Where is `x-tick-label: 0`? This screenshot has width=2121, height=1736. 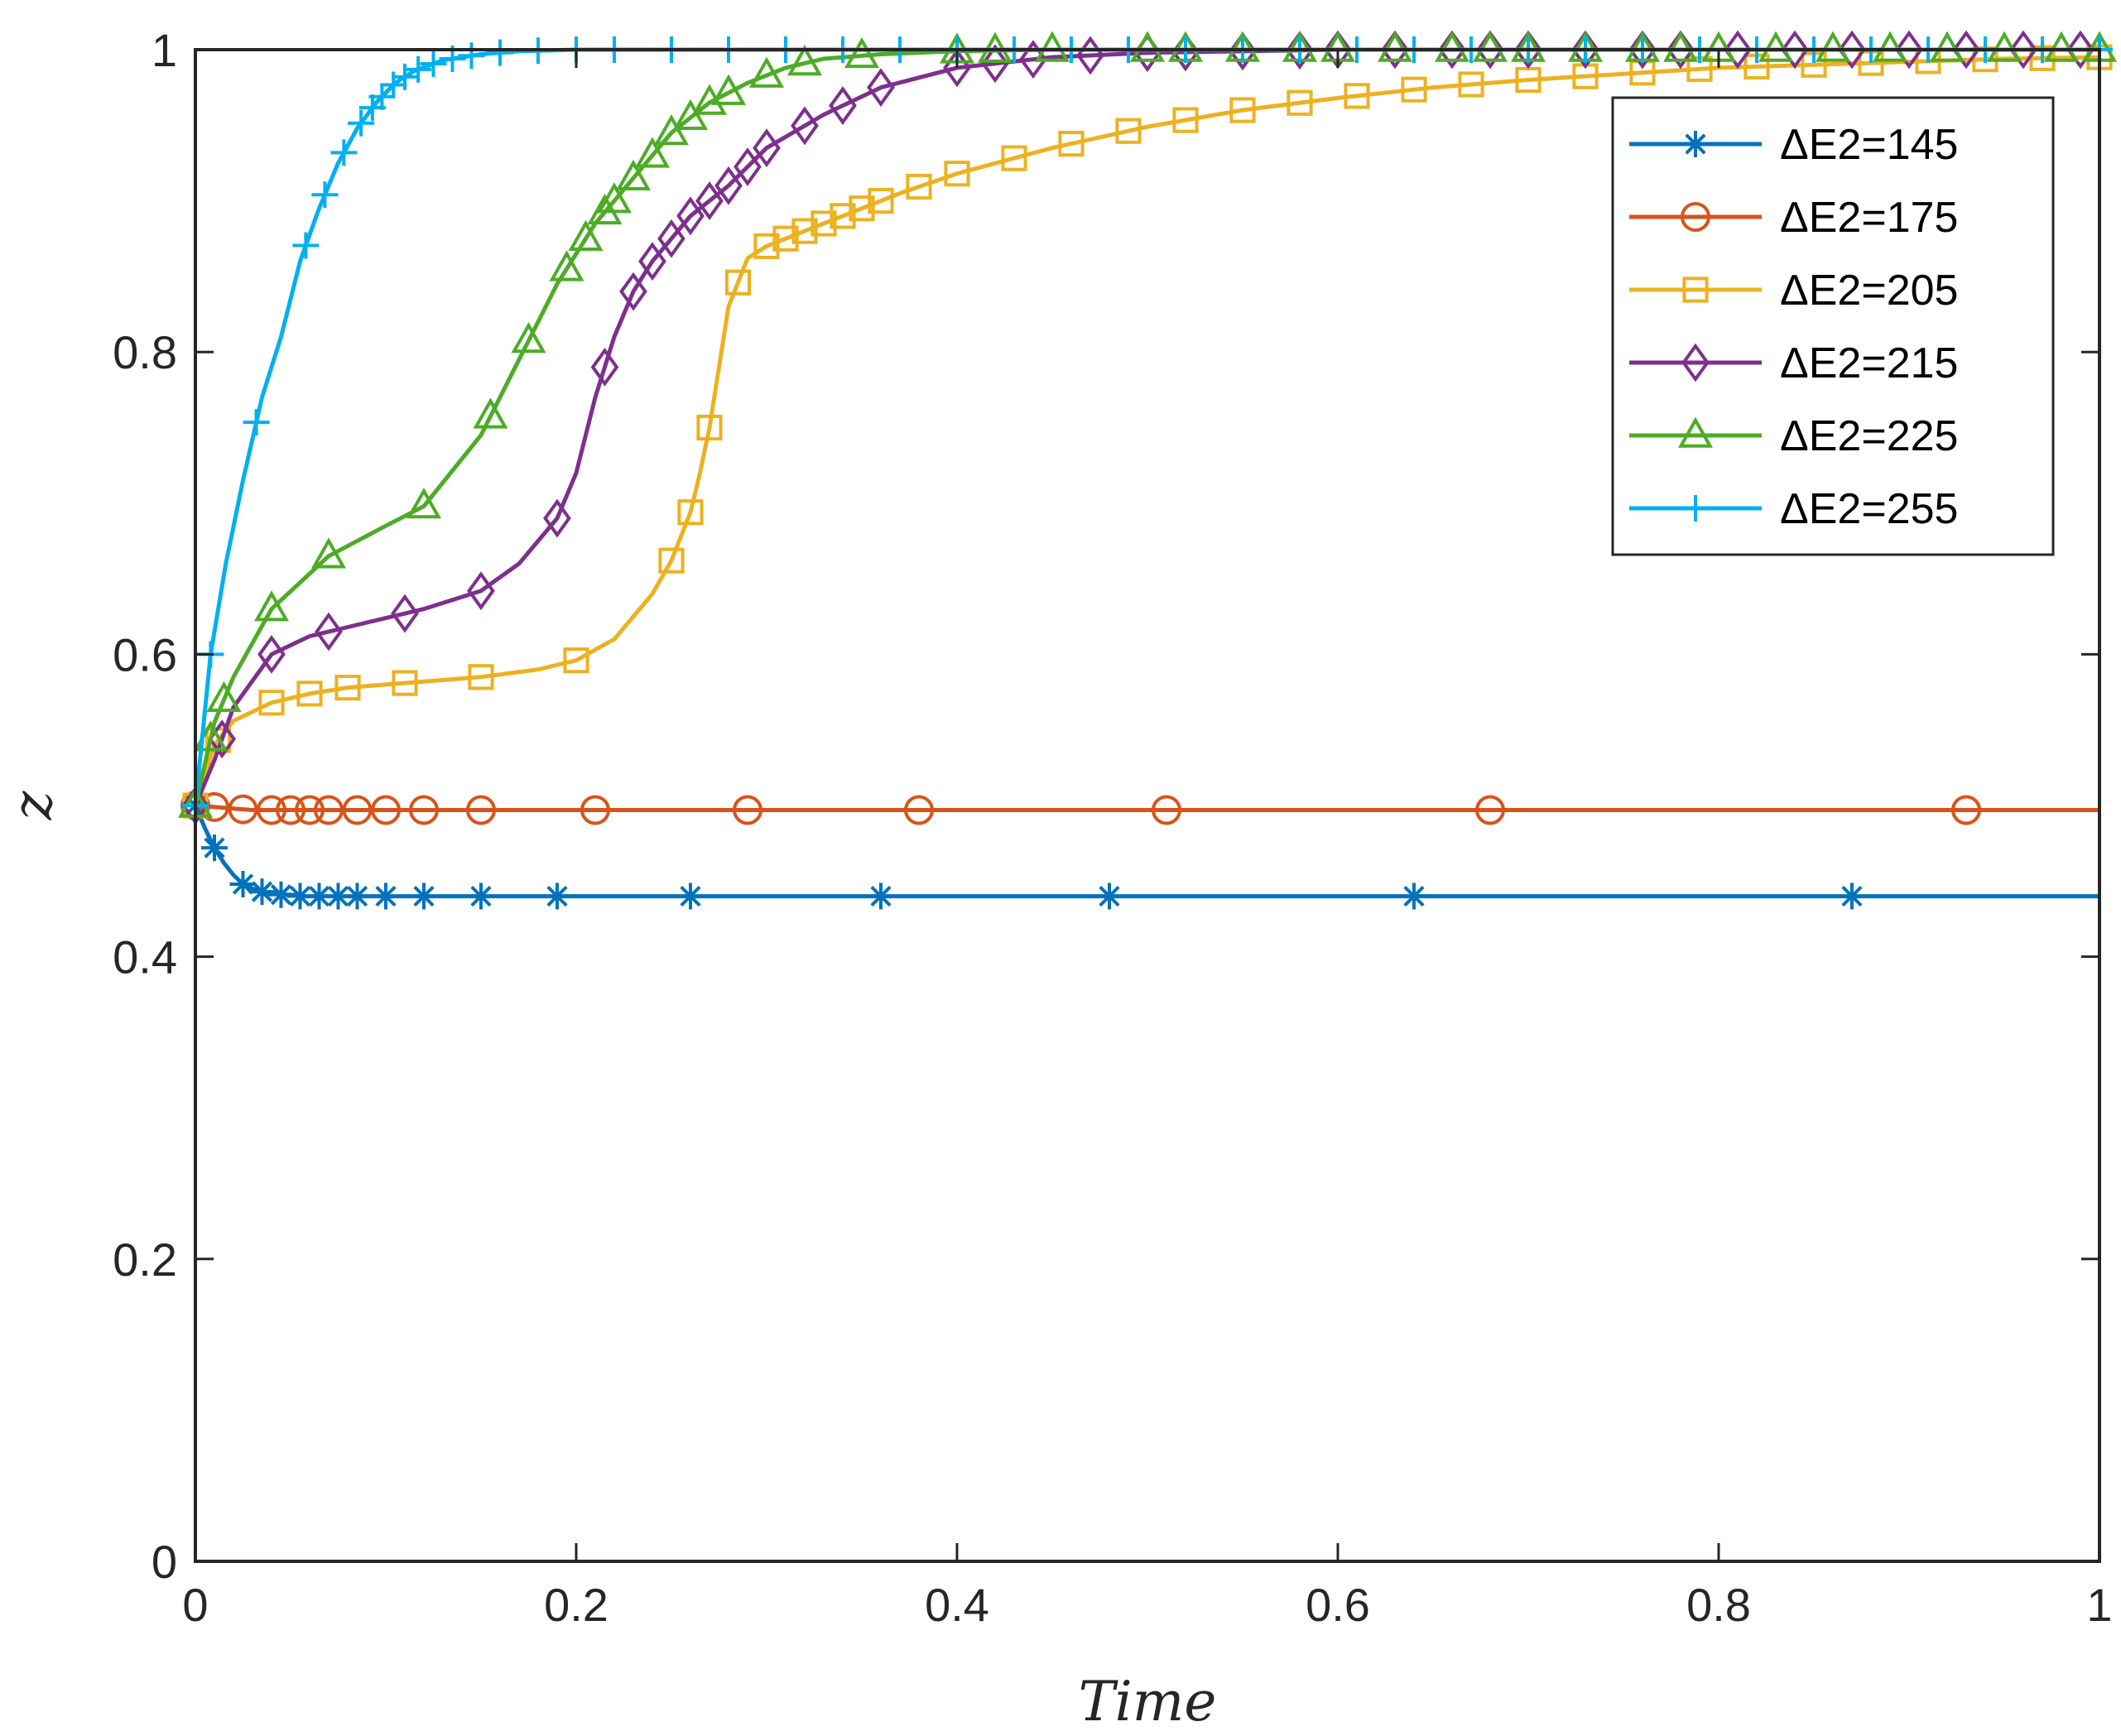
x-tick-label: 0 is located at coordinates (195, 1605).